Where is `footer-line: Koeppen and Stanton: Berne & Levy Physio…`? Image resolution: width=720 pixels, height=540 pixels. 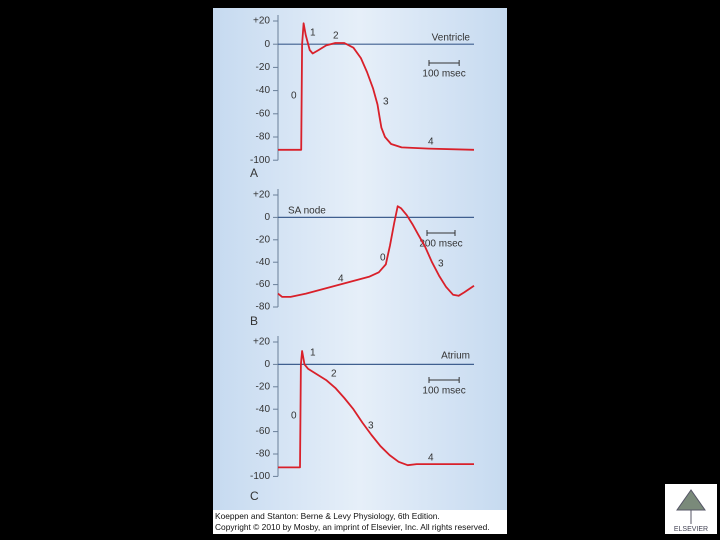
footer-line: Koeppen and Stanton: Berne & Levy Physio… is located at coordinates (327, 516).